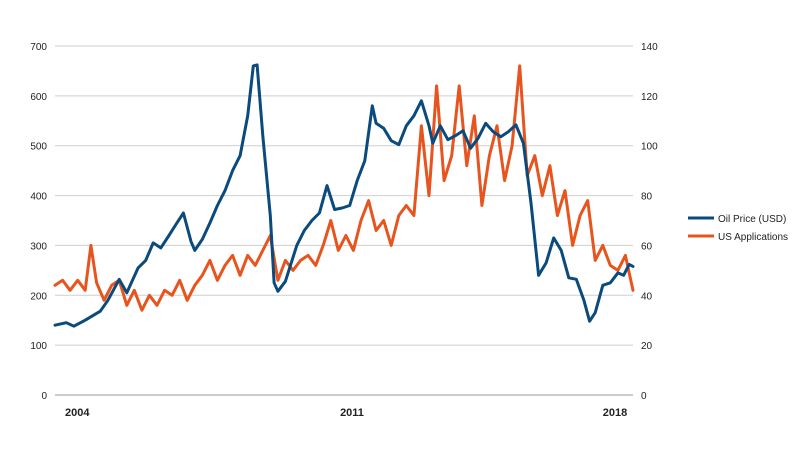  Describe the element at coordinates (647, 246) in the screenshot. I see `y-right-tick-label: 60` at that location.